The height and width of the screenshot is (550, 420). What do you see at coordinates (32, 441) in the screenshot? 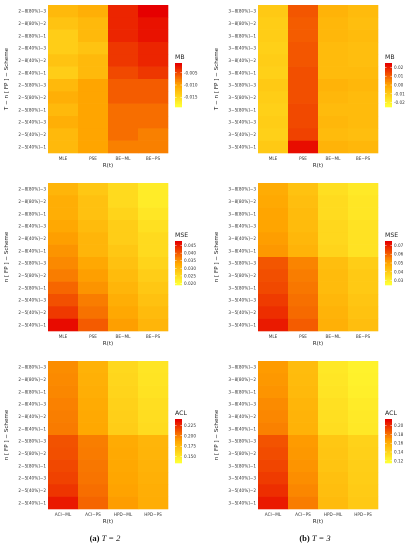
I see `y-tick-label: 2−5[80%]−3` at bounding box center [32, 441].